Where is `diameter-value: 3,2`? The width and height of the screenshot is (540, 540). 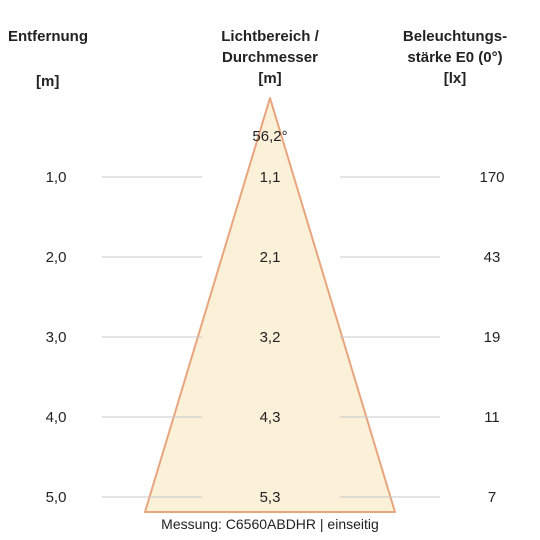
diameter-value: 3,2 is located at coordinates (270, 337).